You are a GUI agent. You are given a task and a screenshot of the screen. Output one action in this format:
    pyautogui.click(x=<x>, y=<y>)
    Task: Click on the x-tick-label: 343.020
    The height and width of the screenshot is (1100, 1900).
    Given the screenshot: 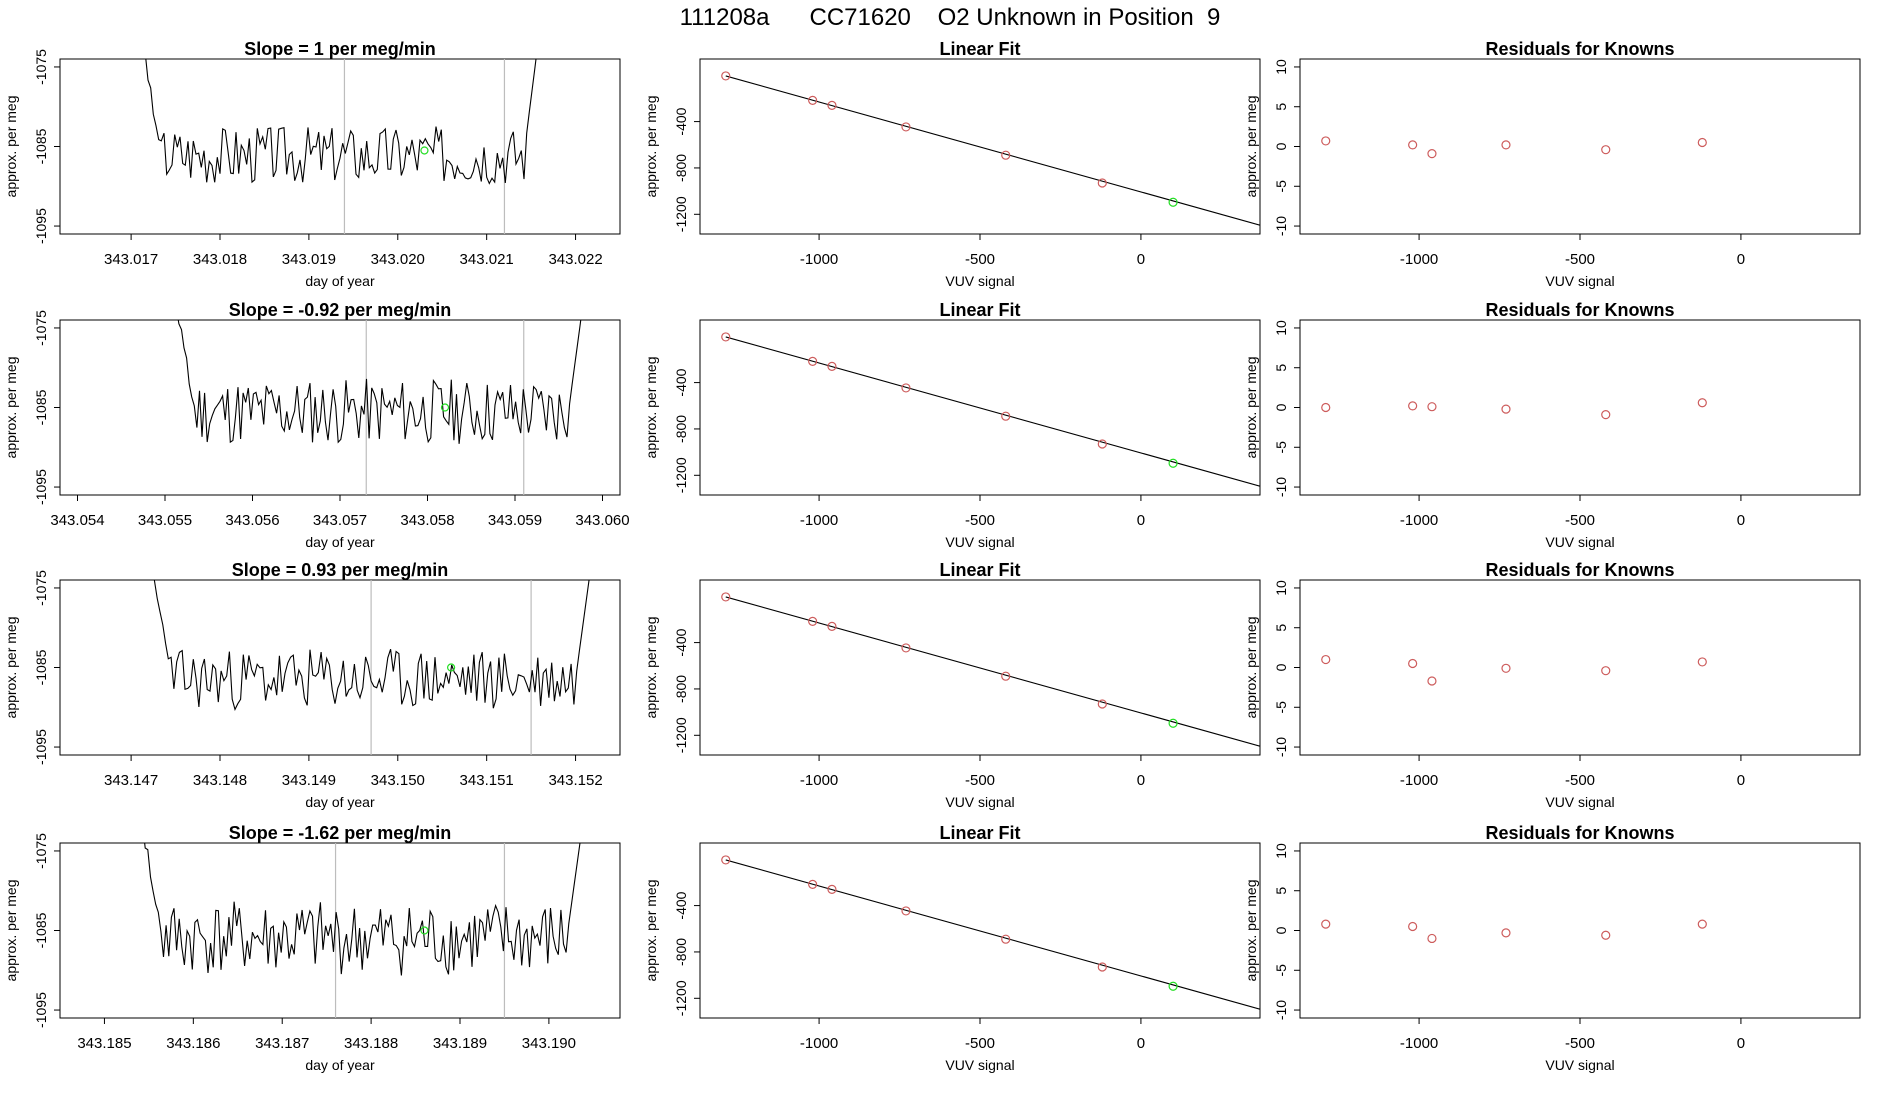 What is the action you would take?
    pyautogui.click(x=398, y=259)
    